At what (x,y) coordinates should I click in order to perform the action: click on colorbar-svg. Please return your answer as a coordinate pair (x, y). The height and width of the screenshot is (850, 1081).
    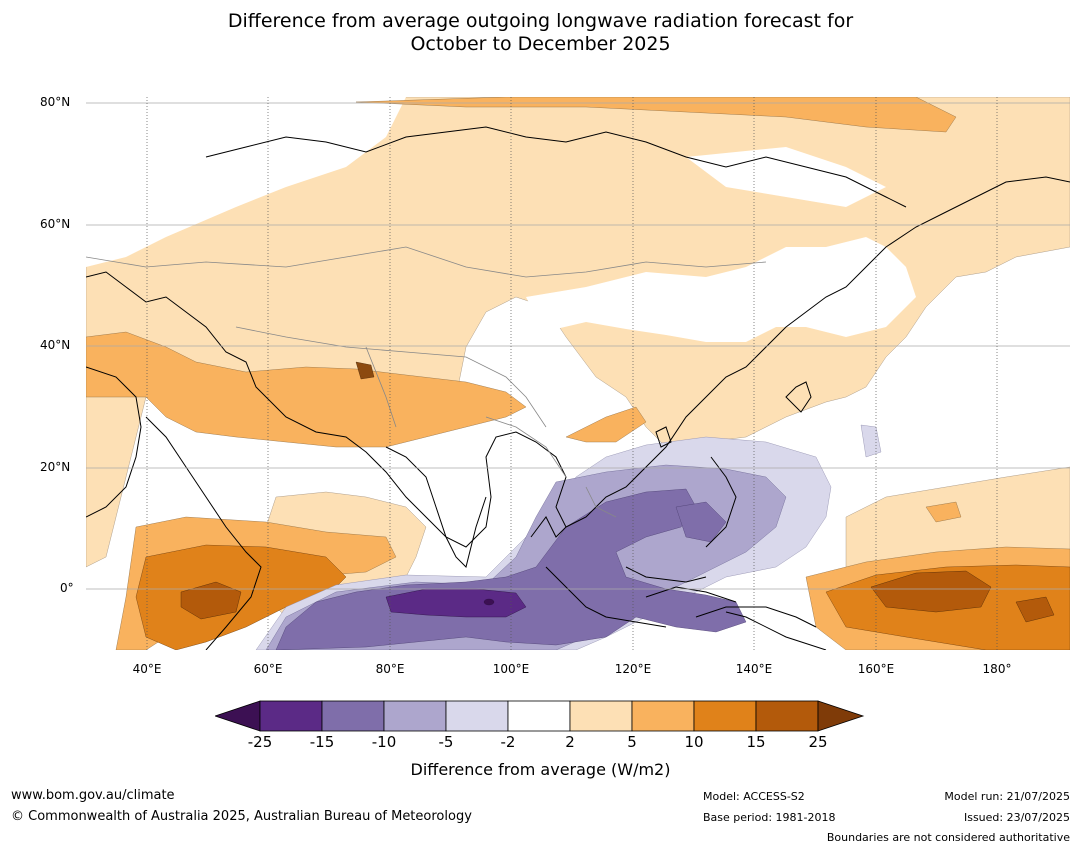
    Looking at the image, I should click on (539, 716).